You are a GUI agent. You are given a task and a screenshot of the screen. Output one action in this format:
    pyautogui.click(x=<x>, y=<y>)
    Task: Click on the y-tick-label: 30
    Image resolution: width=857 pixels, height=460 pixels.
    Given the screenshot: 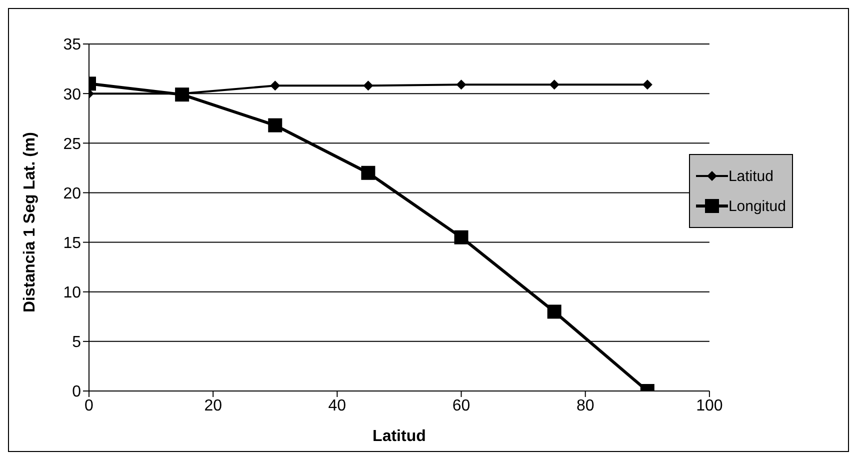 What is the action you would take?
    pyautogui.click(x=72, y=95)
    